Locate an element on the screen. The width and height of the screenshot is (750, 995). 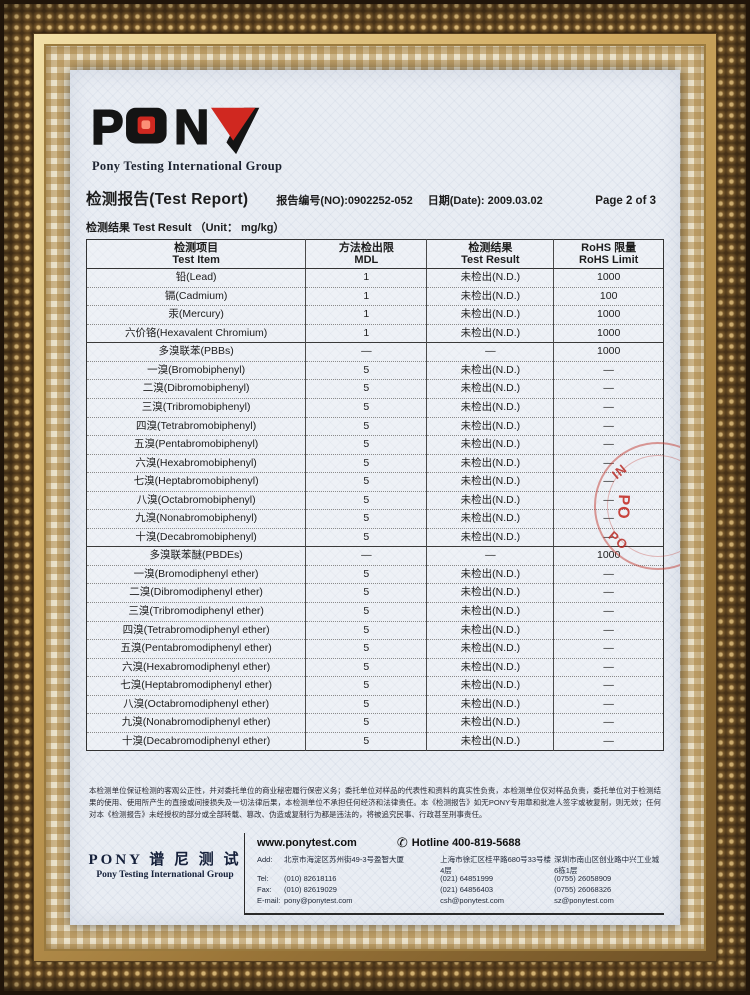
cell-test-item: 镉(Cadmium) is located at coordinates (196, 295).